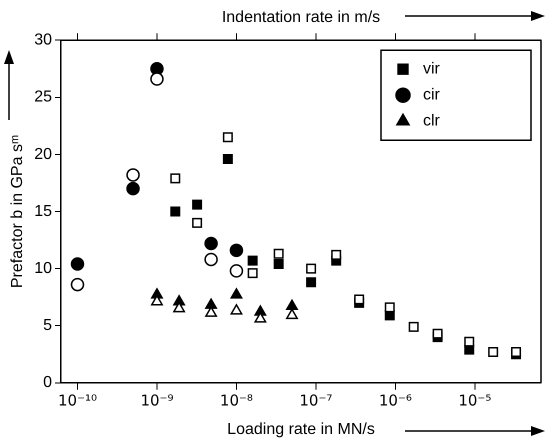 This screenshot has height=445, width=549. I want to click on legend-label: vir, so click(432, 69).